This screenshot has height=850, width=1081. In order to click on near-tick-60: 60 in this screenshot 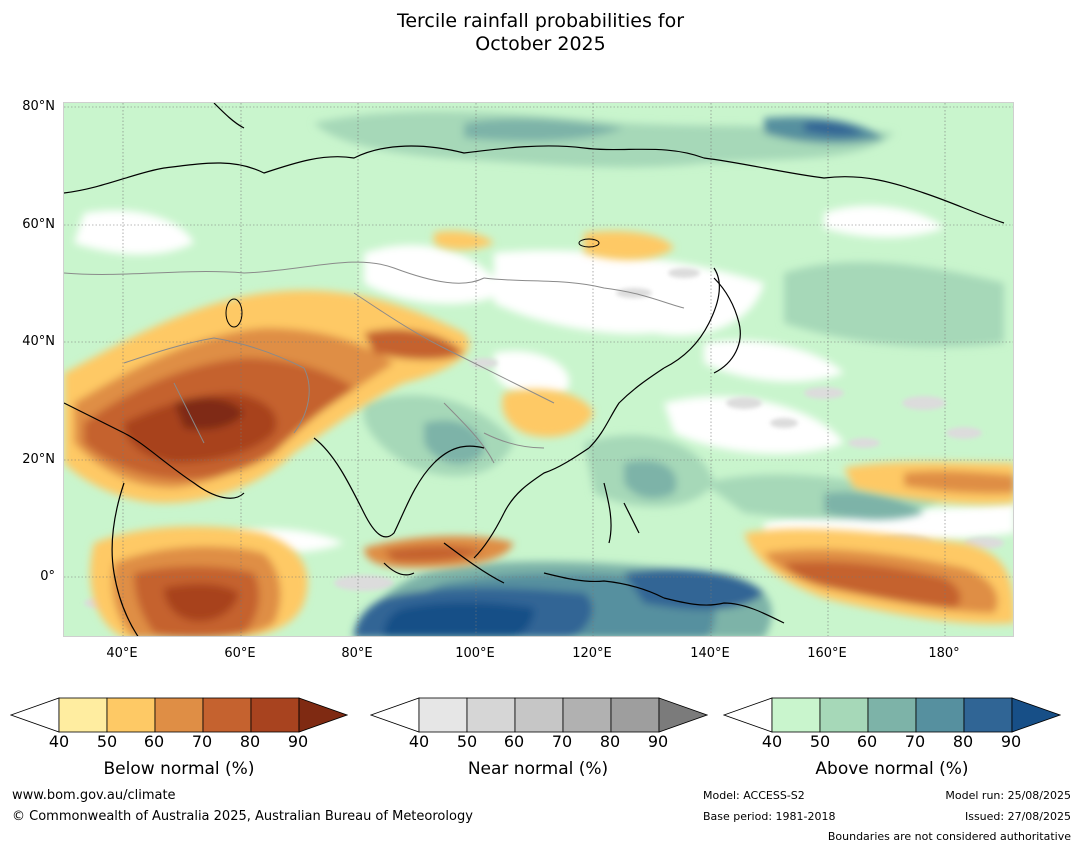, I will do `click(514, 741)`.